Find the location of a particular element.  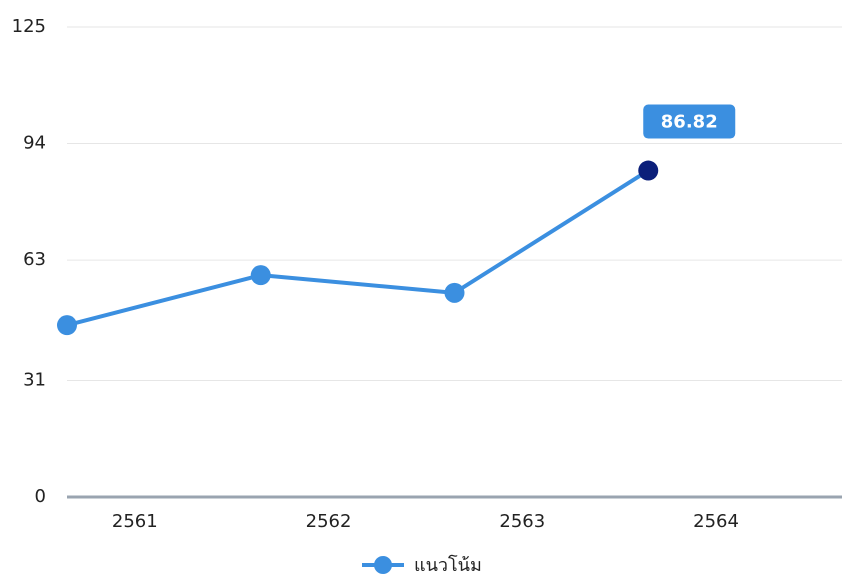

x-tick-label: 2563 is located at coordinates (522, 521).